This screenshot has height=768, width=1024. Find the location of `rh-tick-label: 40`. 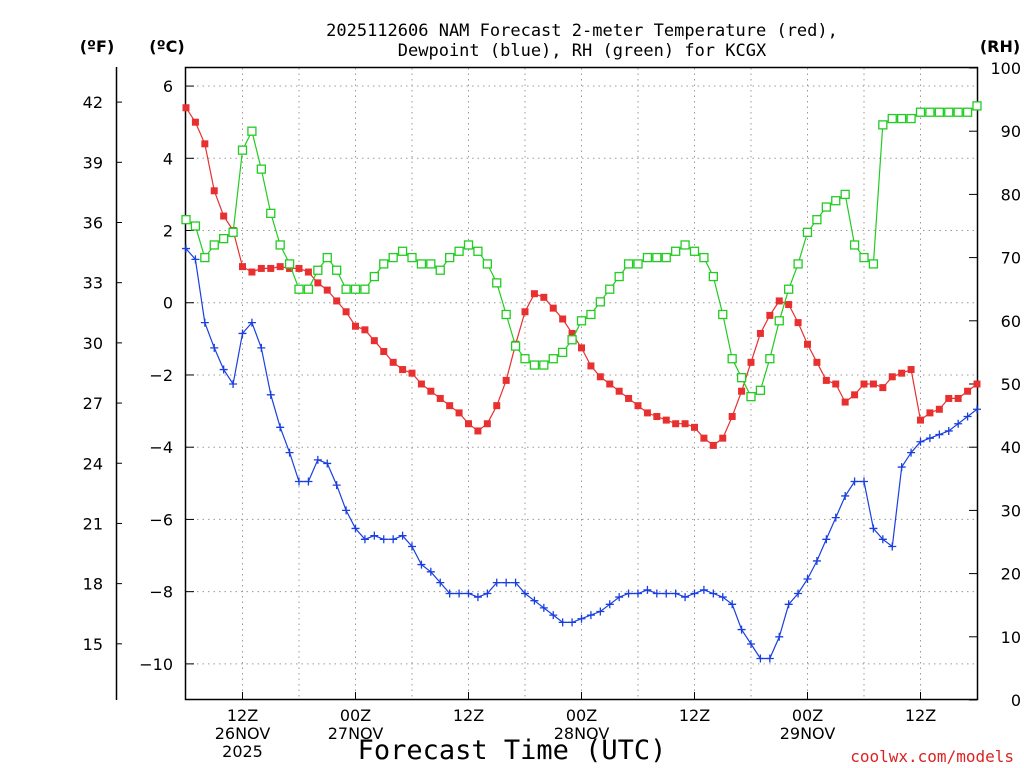

rh-tick-label: 40 is located at coordinates (1011, 447).